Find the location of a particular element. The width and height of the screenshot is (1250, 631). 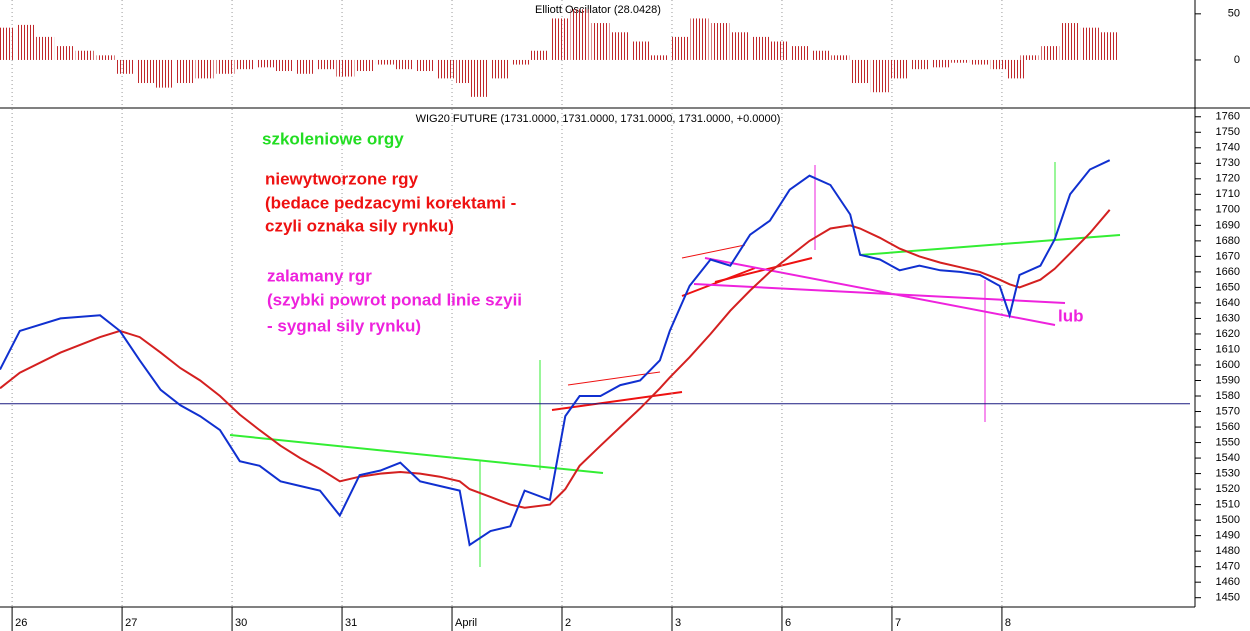

y-tick-label: 1650 is located at coordinates (1228, 287).